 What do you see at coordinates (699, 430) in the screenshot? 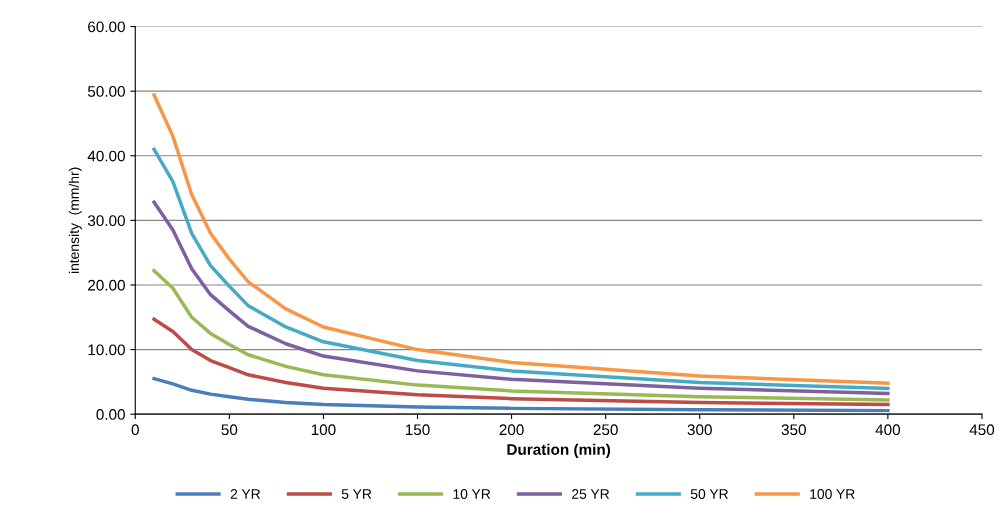
I see `x-tick-label: 300` at bounding box center [699, 430].